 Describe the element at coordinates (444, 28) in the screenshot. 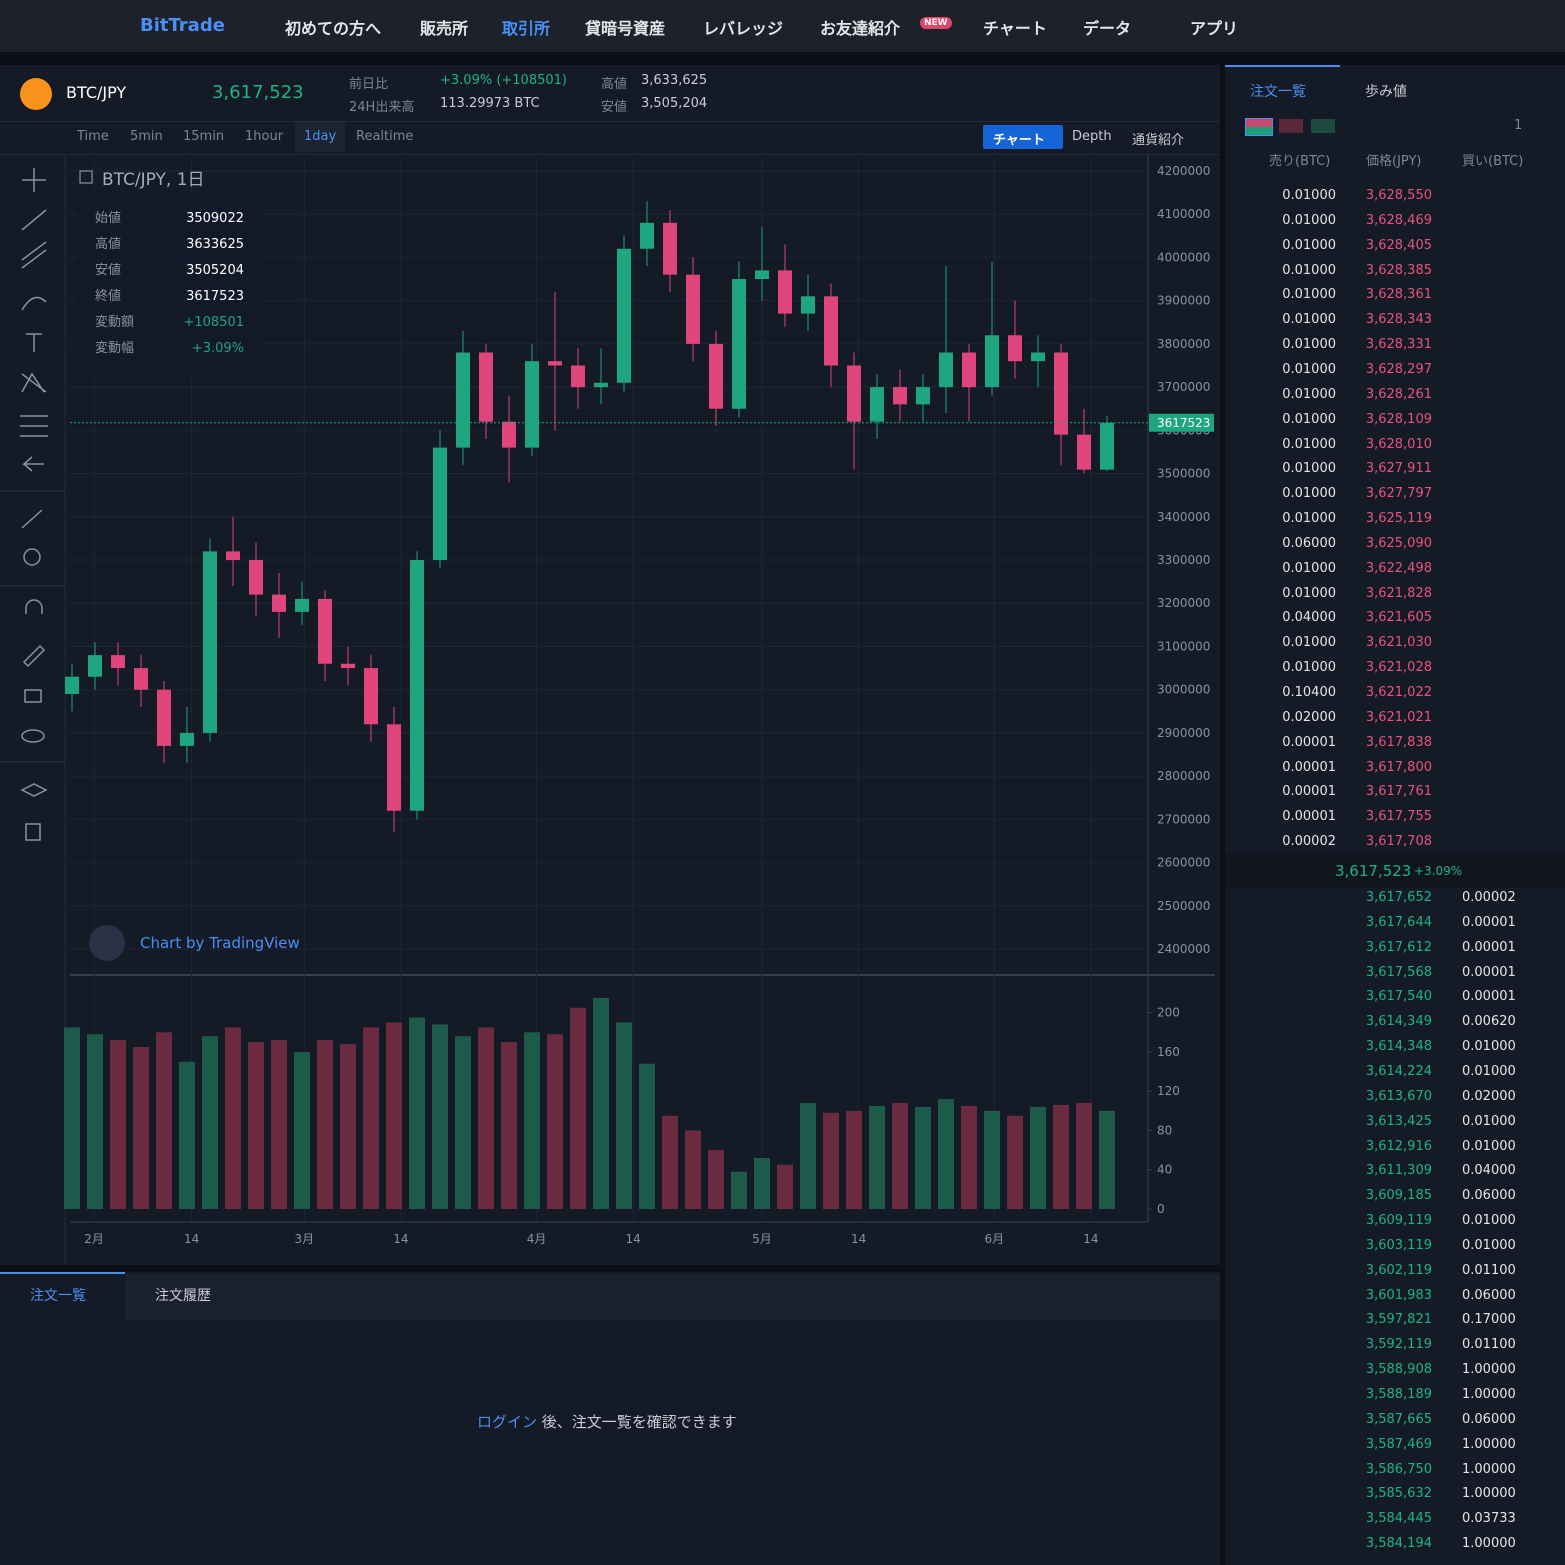

I see `nav-item: 販売所` at that location.